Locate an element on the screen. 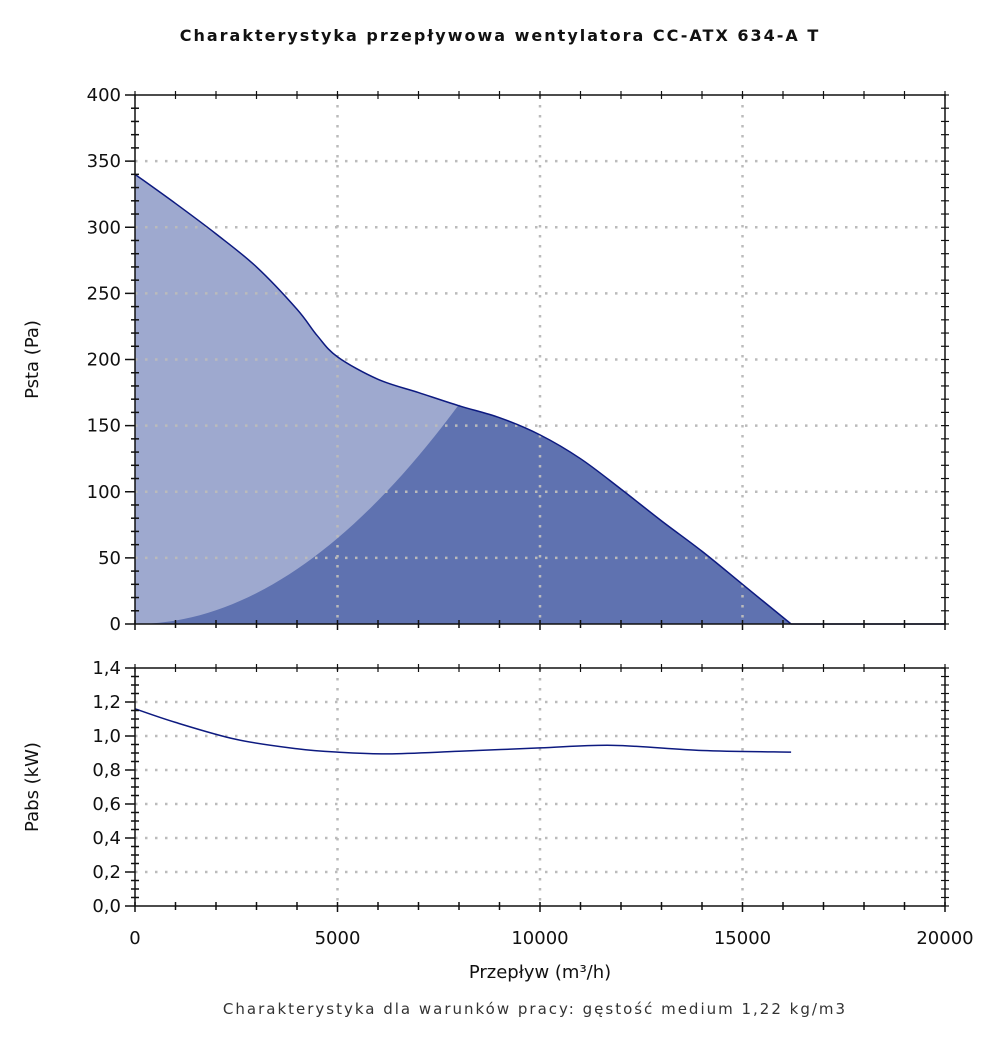 This screenshot has height=1062, width=1000. y-tick-label: 0,8 is located at coordinates (106, 770).